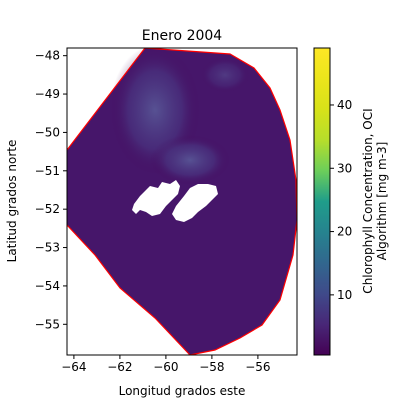 This screenshot has height=400, width=400. I want to click on x-tick-label: −58, so click(211, 367).